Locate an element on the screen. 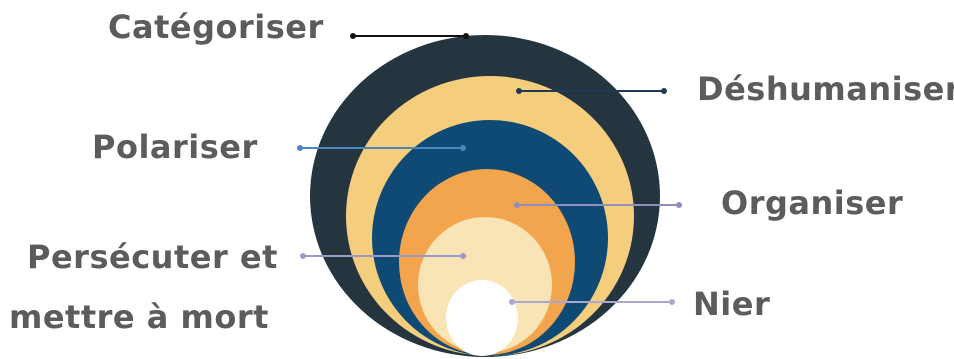 This screenshot has width=954, height=359. leader-dot-organiser-end is located at coordinates (679, 205).